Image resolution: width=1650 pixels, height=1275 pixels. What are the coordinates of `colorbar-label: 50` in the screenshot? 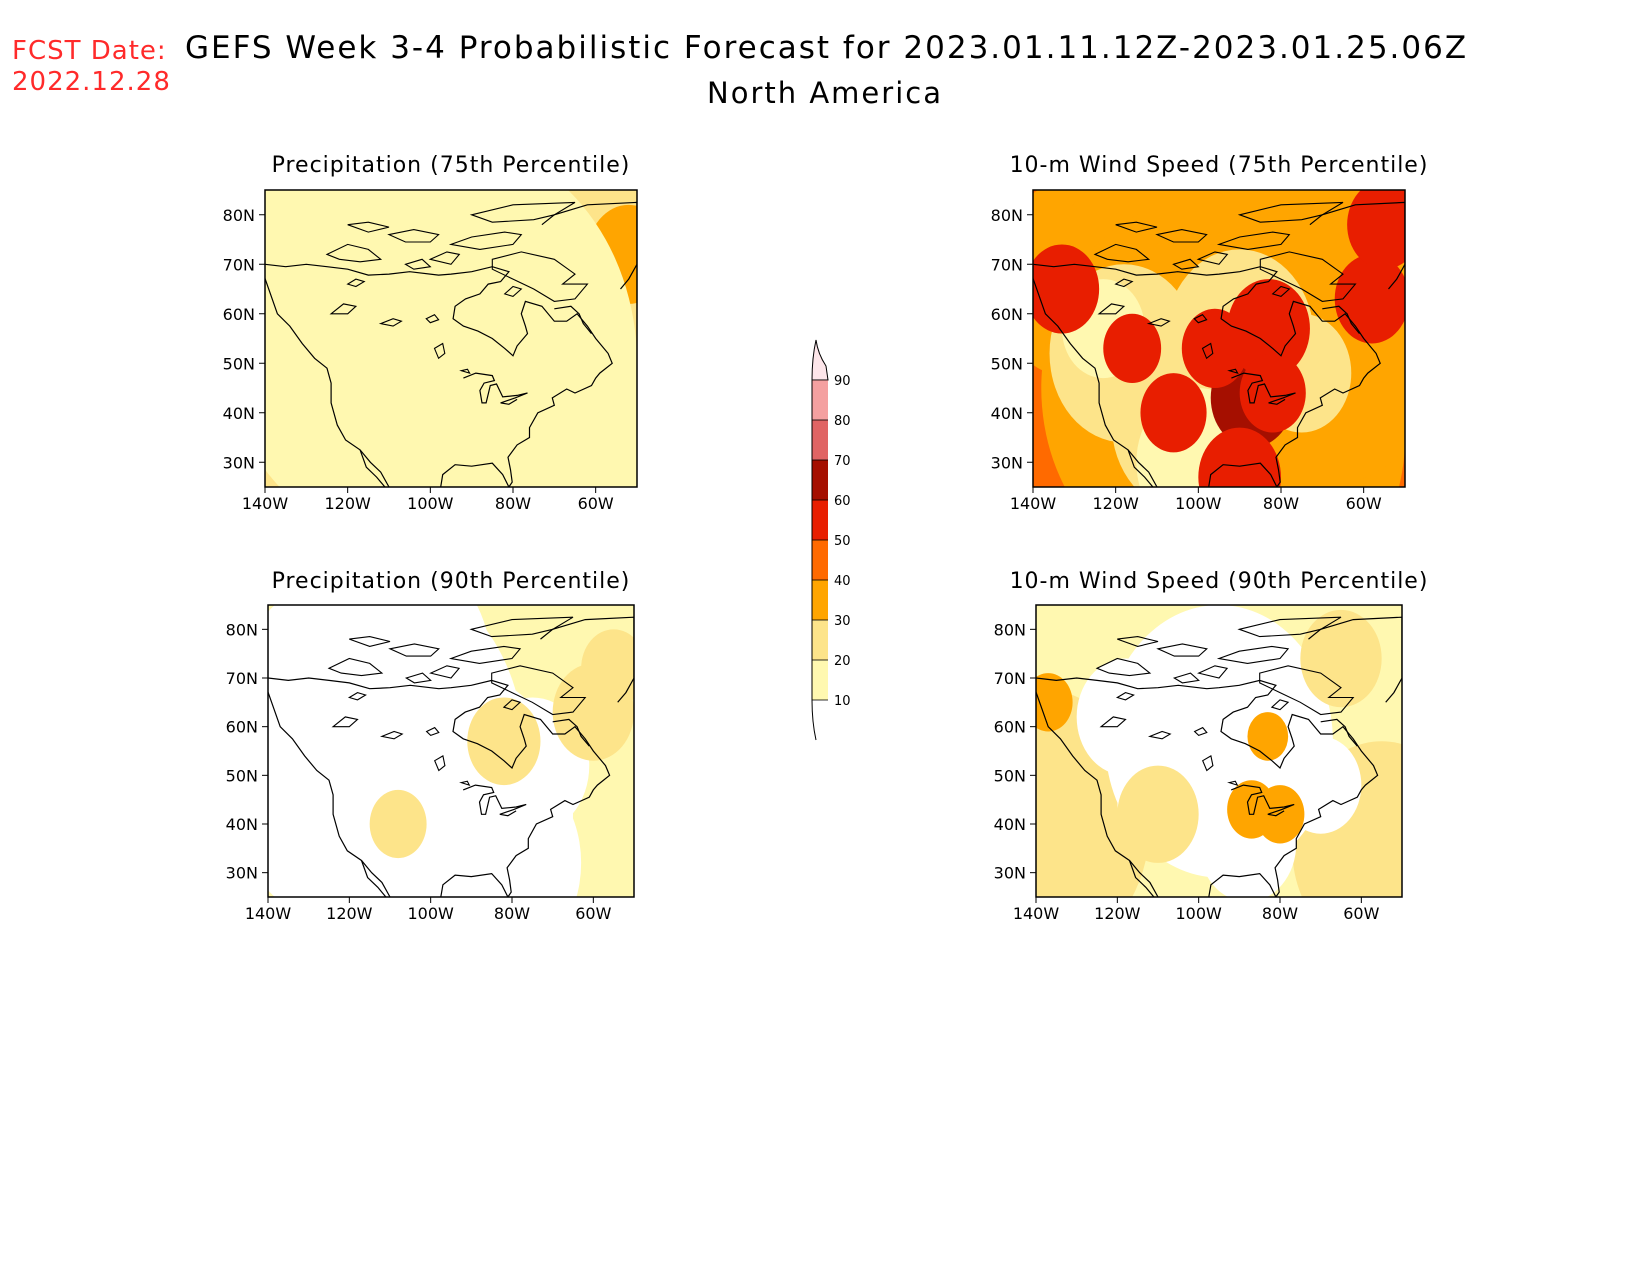 It's located at (842, 541).